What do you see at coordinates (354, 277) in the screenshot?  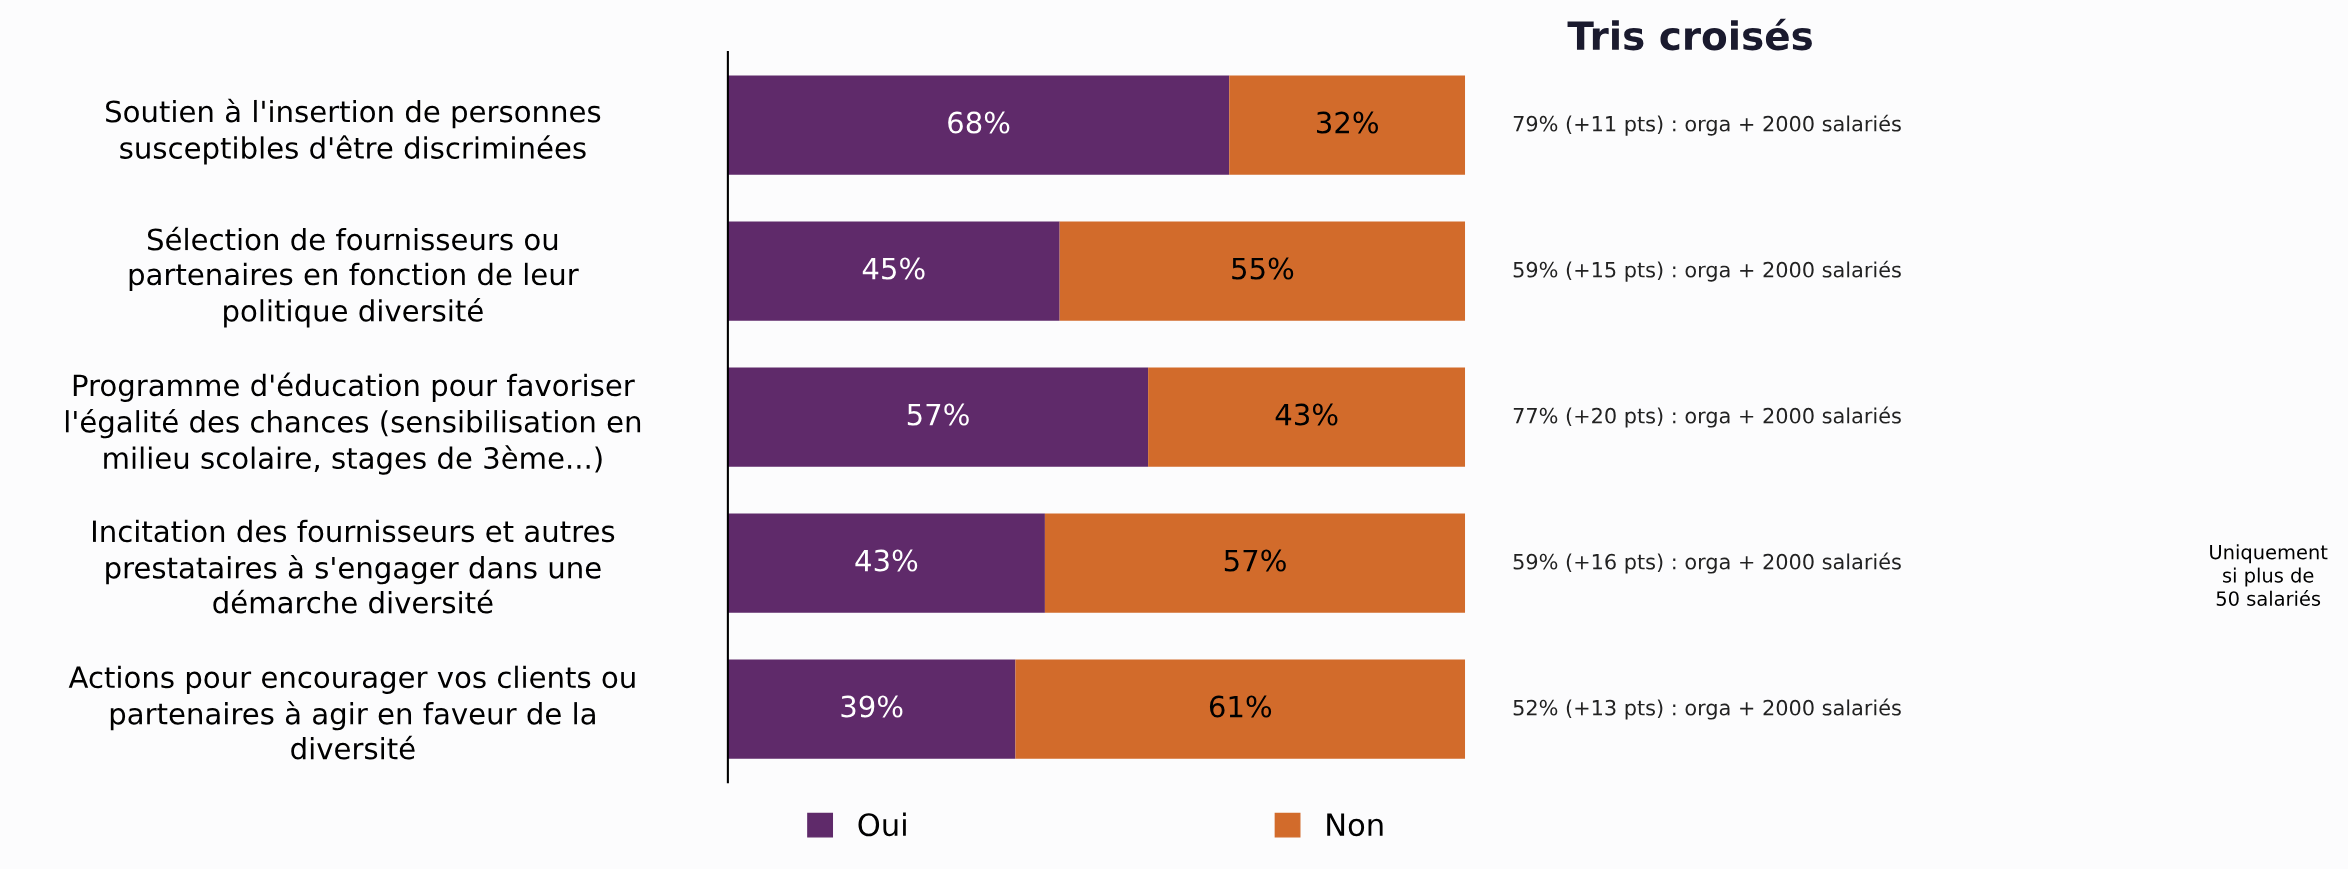 I see `y-tick-label: Sélection de fournisseurs ou partenaires en fonction de leur politique diversité` at bounding box center [354, 277].